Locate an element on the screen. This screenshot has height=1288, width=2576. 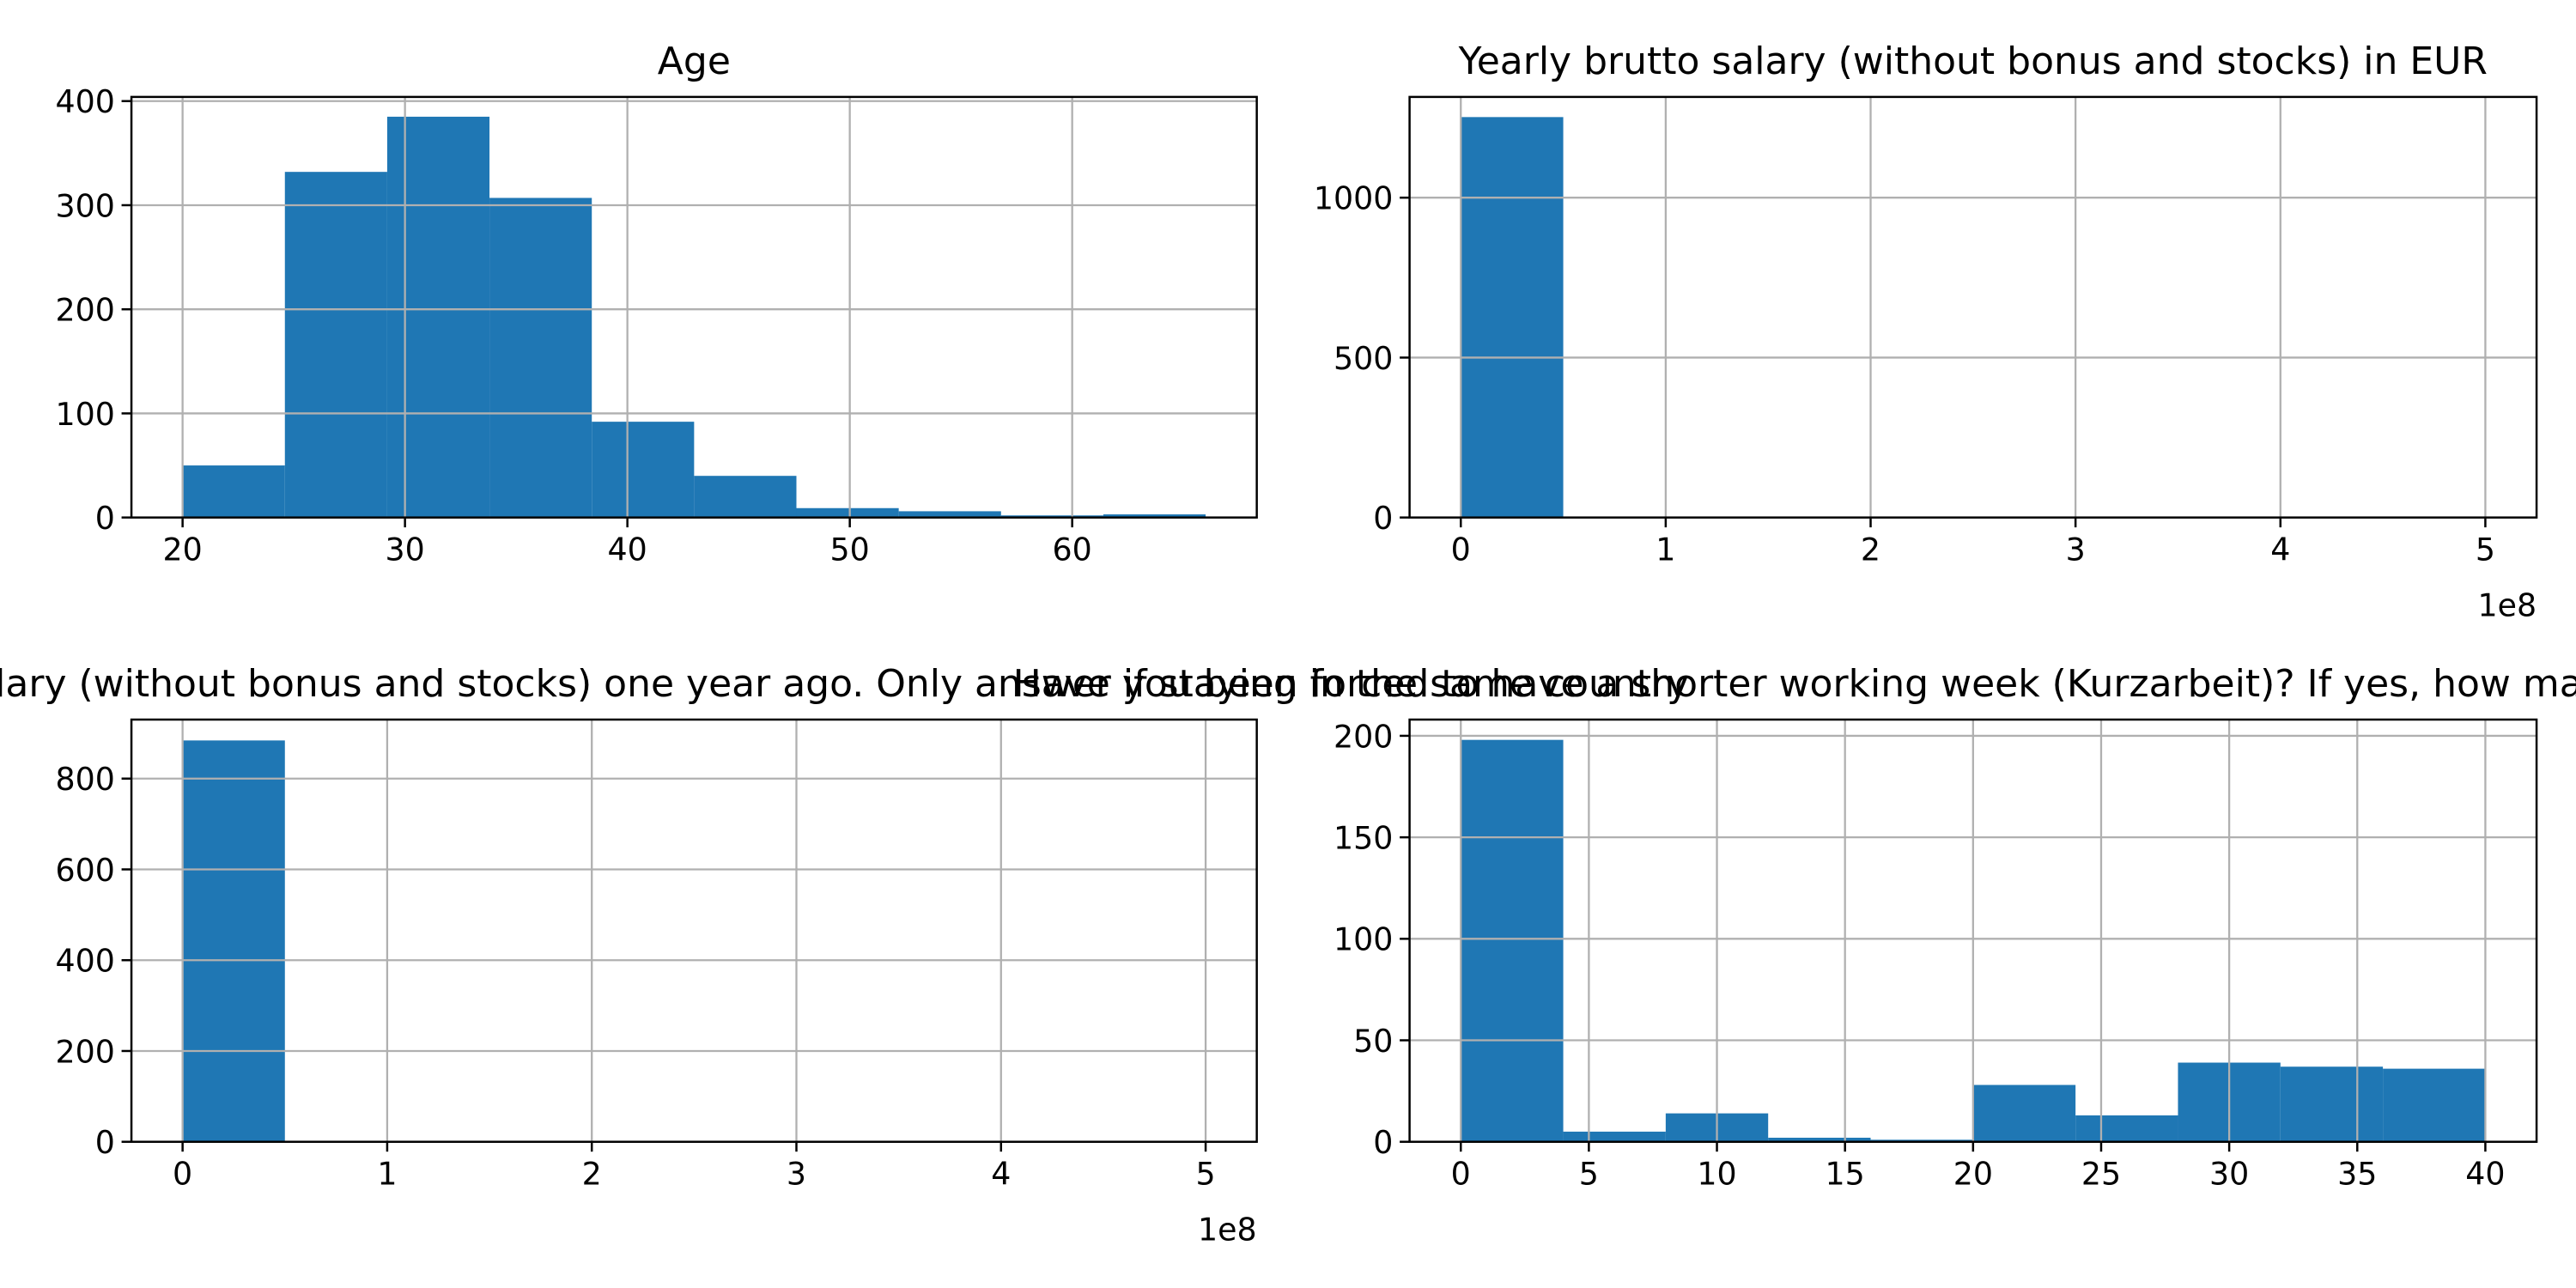
x-tick-label: 25 is located at coordinates (2101, 1173).